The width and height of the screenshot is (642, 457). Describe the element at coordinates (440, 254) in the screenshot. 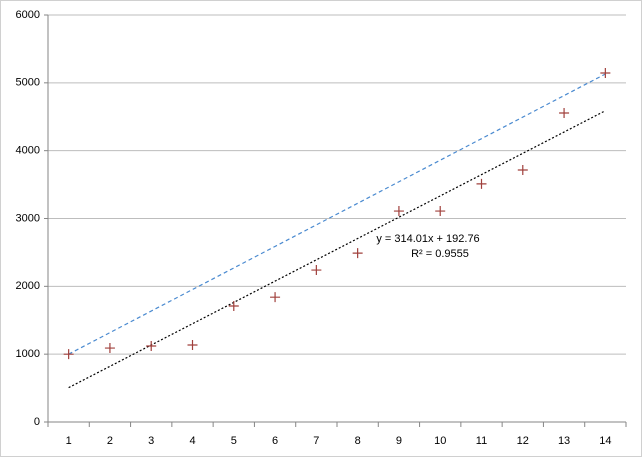

I see `trendline-r2: R² = 0.9555` at that location.